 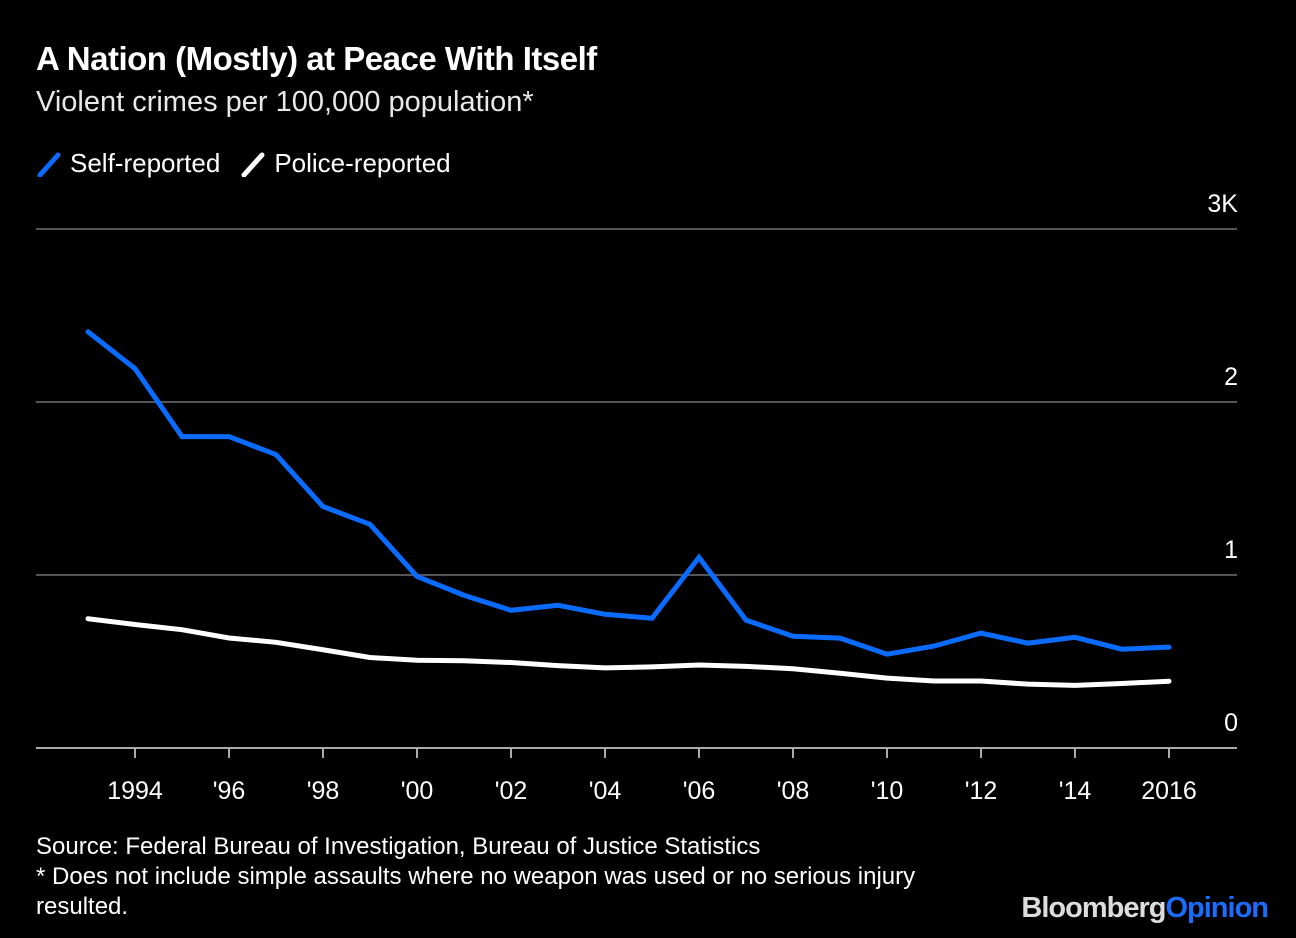 What do you see at coordinates (316, 58) in the screenshot?
I see `chart-title: A Nation (Mostly) at Peace With Itself` at bounding box center [316, 58].